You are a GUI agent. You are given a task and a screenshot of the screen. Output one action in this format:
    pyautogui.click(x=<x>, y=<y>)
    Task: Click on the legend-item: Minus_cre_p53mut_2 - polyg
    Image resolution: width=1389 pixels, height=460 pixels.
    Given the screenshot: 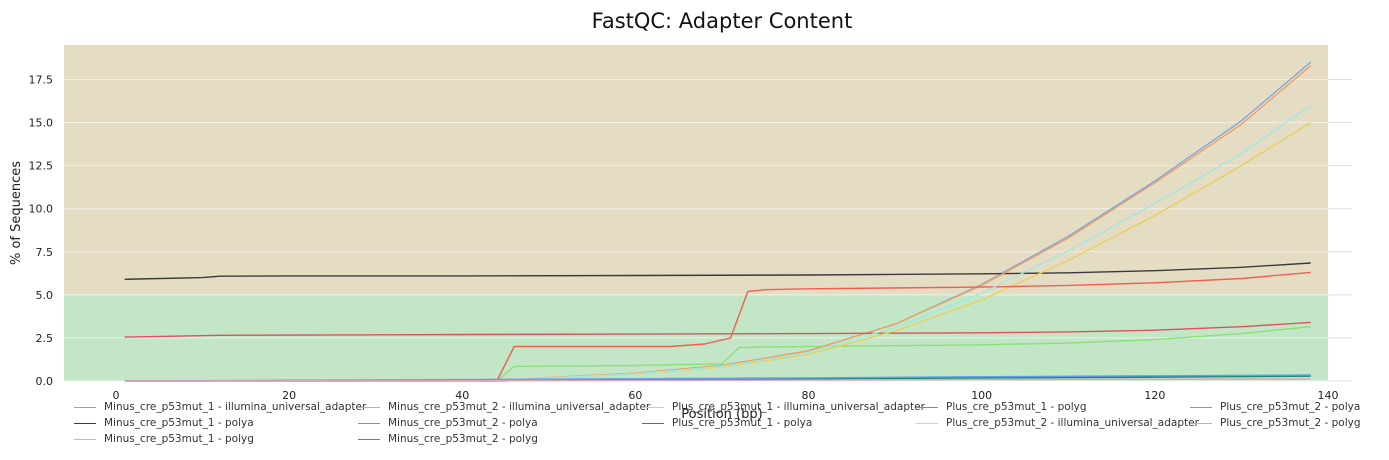 What is the action you would take?
    pyautogui.click(x=448, y=439)
    